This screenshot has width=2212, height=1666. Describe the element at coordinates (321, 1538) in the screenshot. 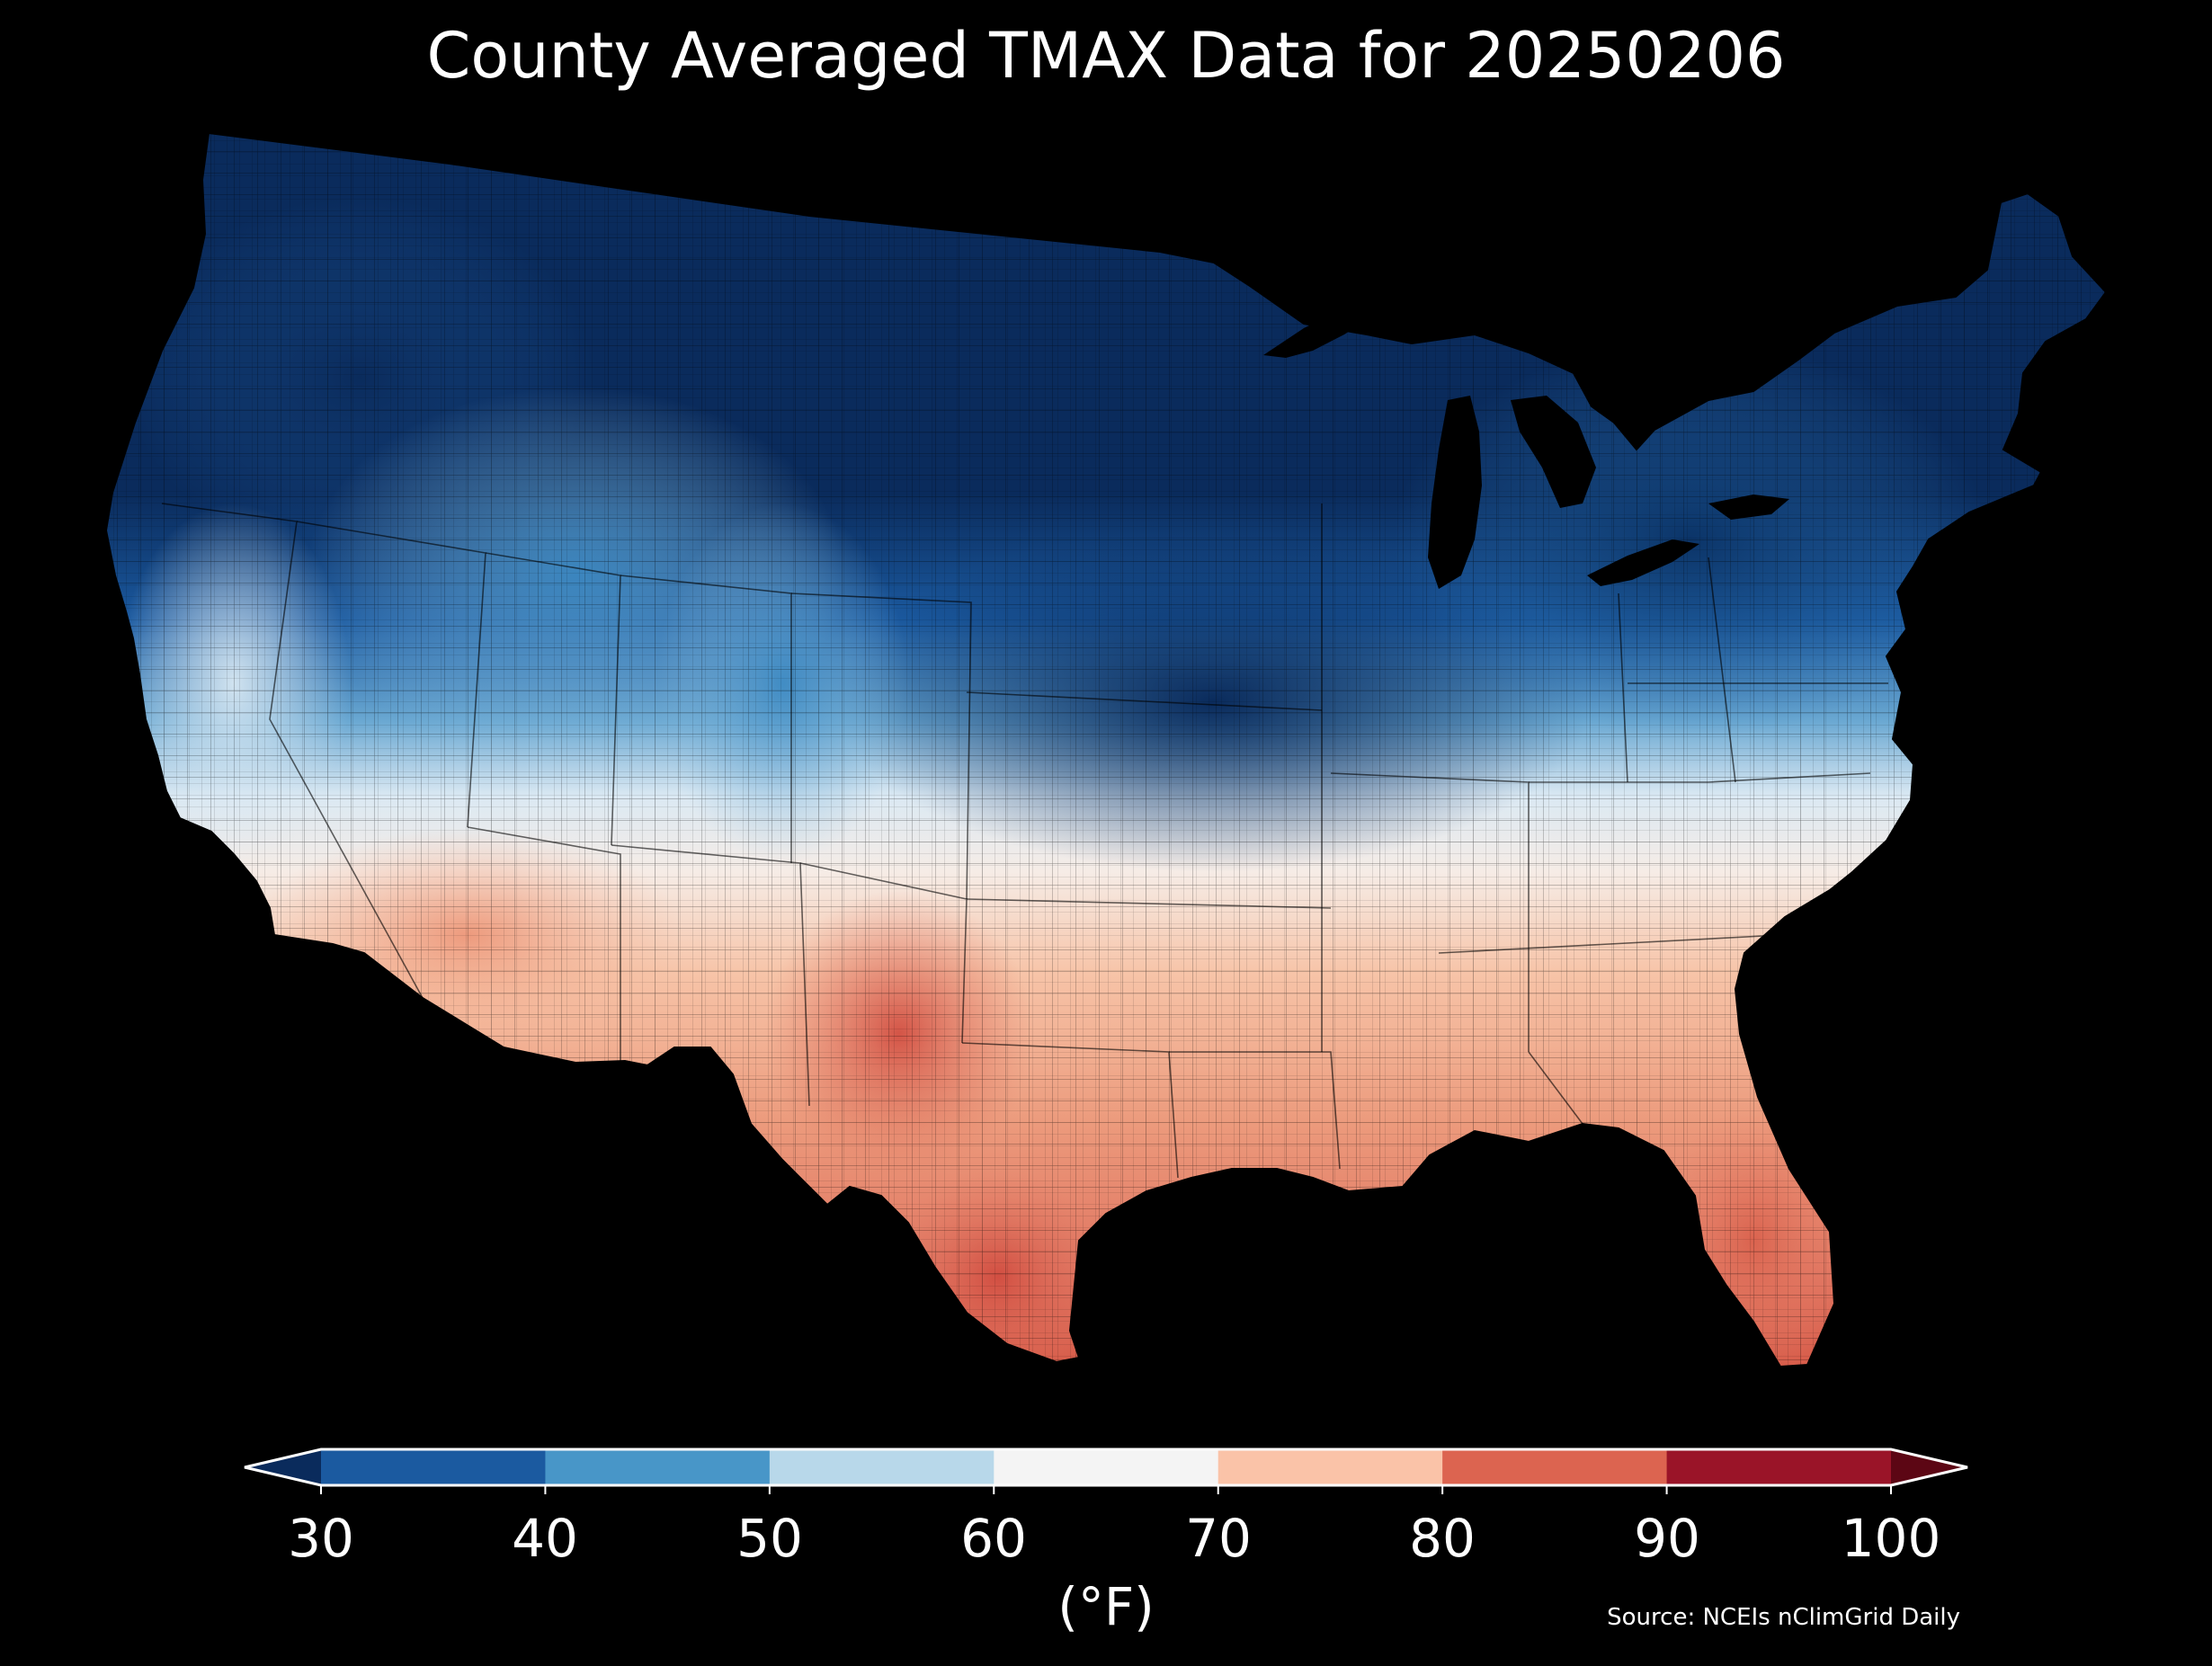

I see `tick-label-30: 30` at that location.